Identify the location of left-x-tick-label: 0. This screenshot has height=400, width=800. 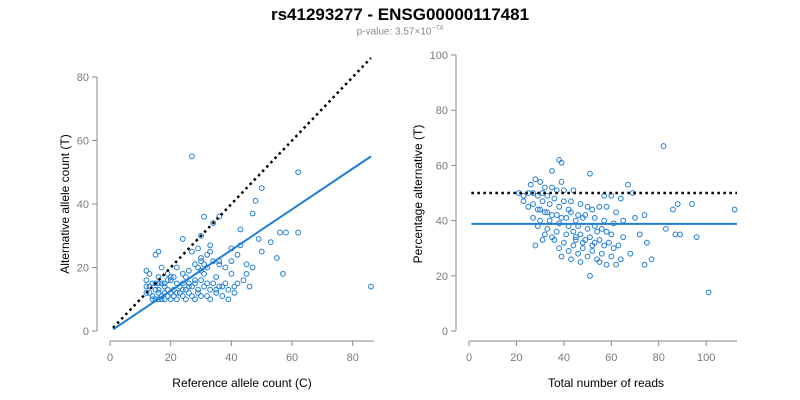
(110, 358).